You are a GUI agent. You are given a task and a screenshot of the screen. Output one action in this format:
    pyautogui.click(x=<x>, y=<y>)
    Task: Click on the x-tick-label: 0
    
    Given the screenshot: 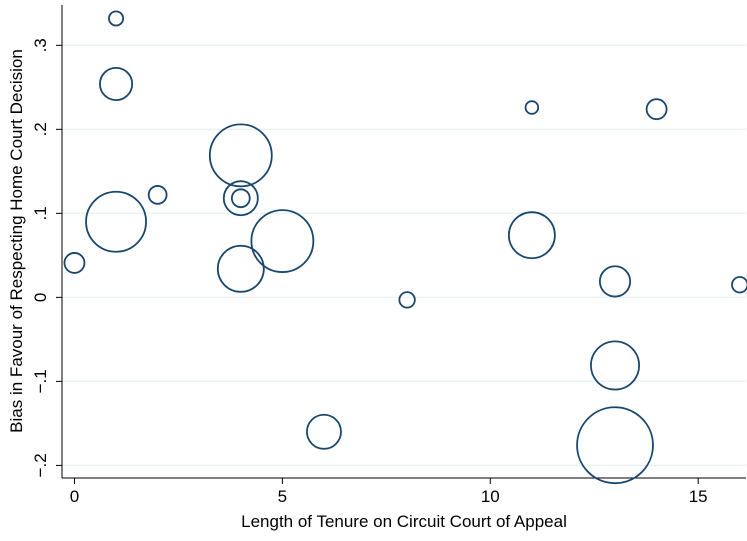 What is the action you would take?
    pyautogui.click(x=74, y=496)
    